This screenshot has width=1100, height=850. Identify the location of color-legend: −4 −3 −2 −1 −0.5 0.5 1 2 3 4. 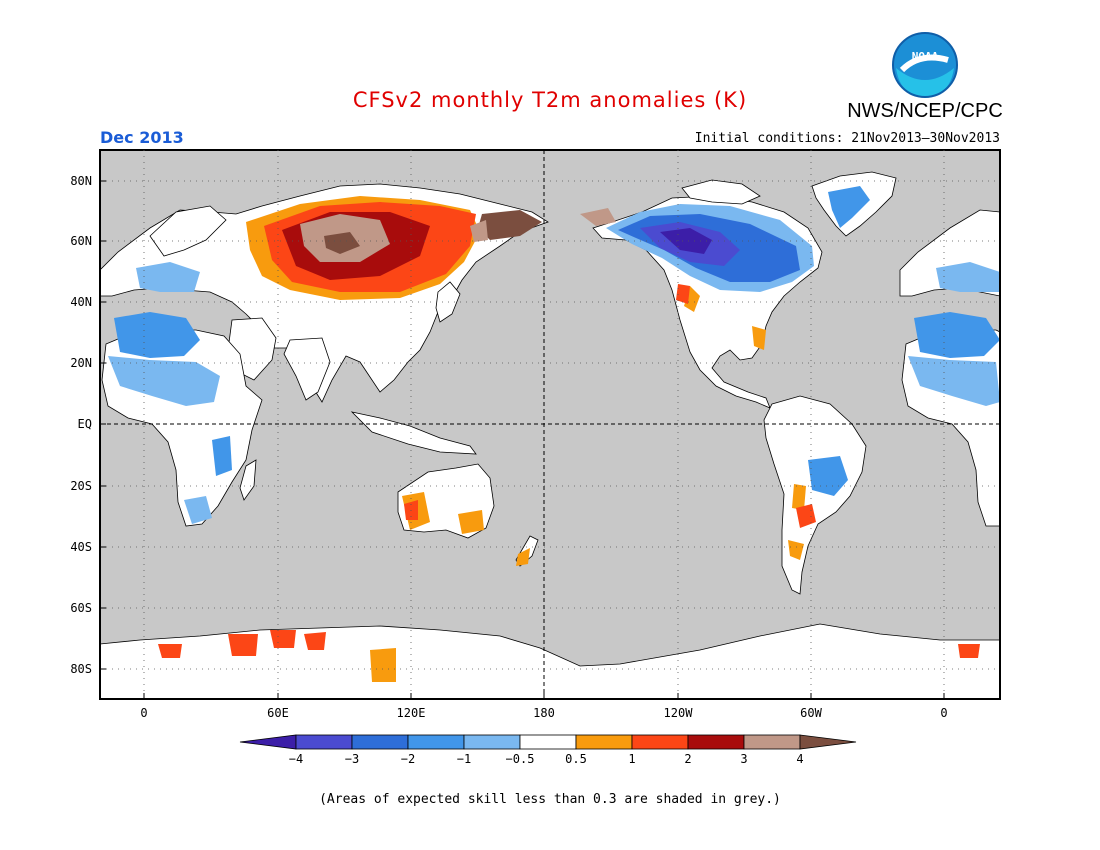
(548, 750).